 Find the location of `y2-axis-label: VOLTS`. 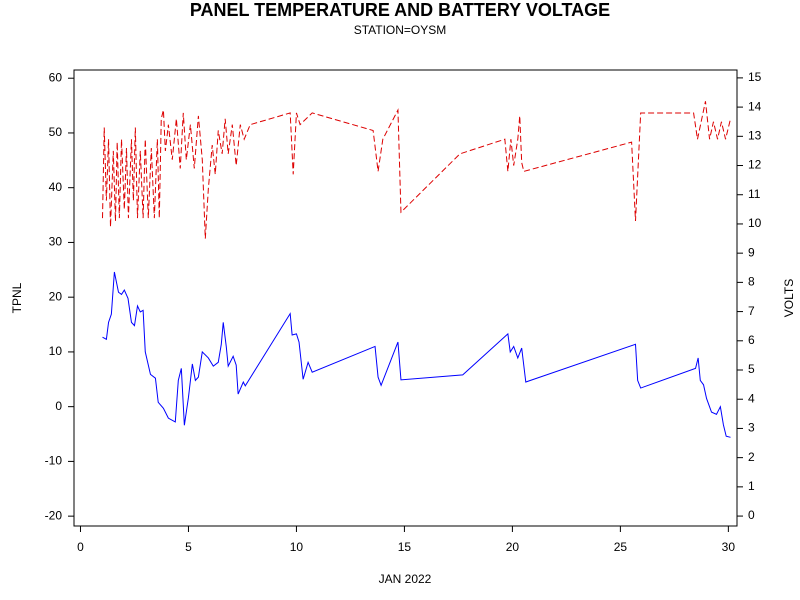

y2-axis-label: VOLTS is located at coordinates (789, 298).